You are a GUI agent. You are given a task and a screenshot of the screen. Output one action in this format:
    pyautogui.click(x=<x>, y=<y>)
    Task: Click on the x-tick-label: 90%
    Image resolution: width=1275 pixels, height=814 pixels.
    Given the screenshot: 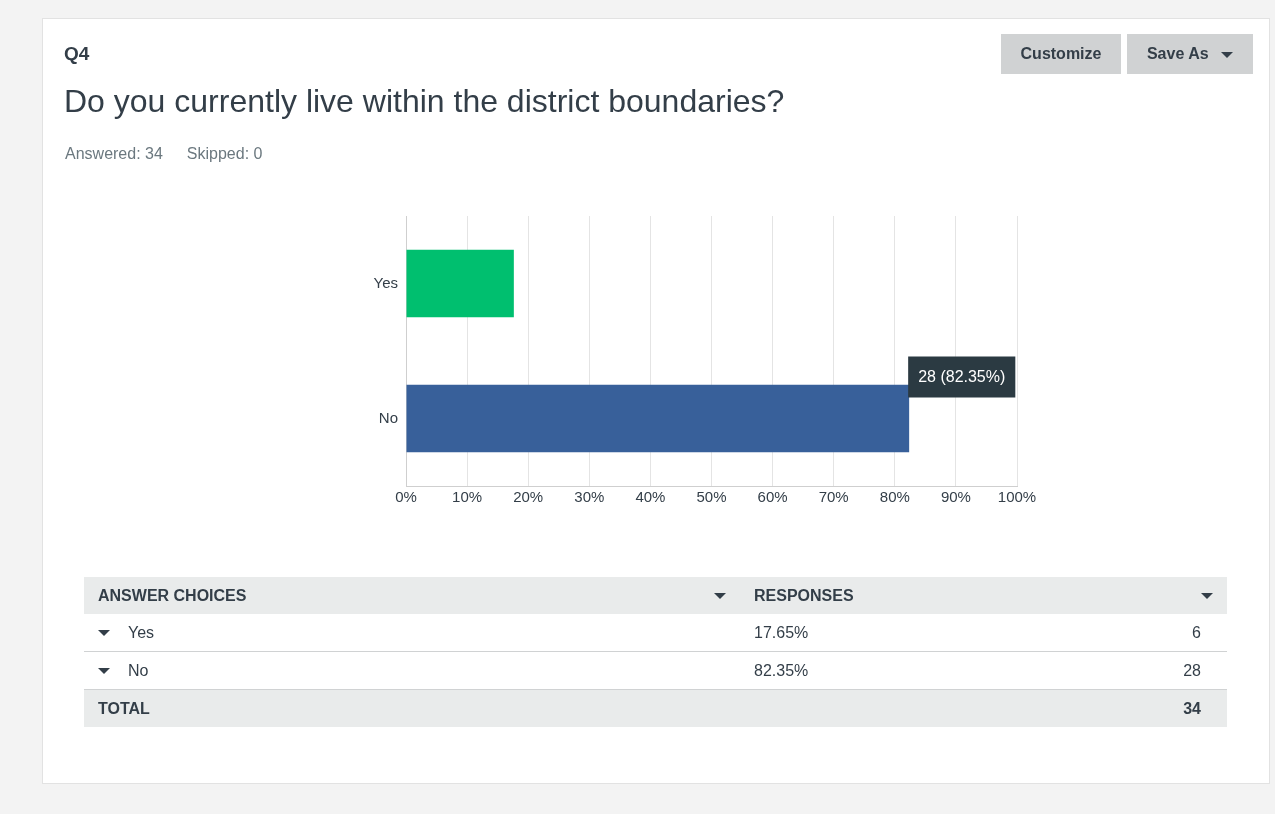 What is the action you would take?
    pyautogui.click(x=955, y=497)
    